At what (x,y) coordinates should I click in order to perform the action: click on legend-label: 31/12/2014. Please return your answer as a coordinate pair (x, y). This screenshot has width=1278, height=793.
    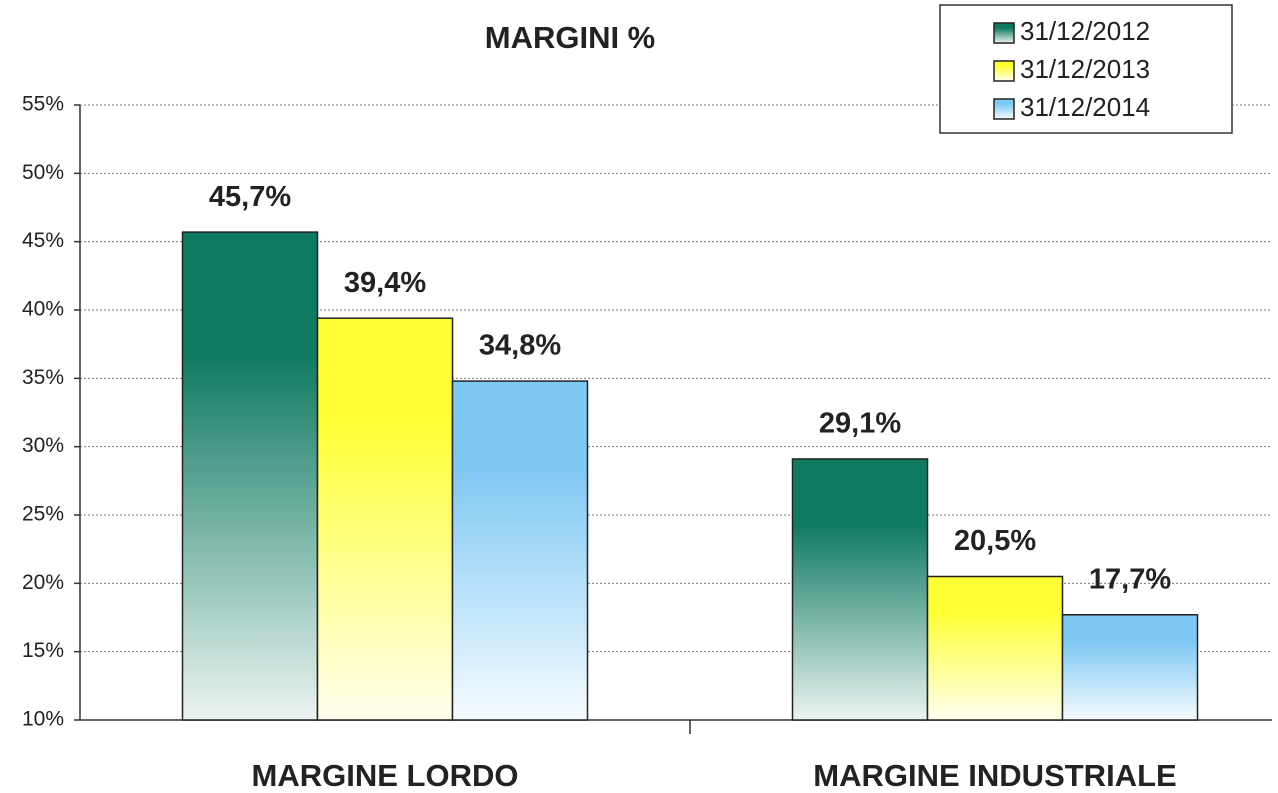
    Looking at the image, I should click on (1085, 107).